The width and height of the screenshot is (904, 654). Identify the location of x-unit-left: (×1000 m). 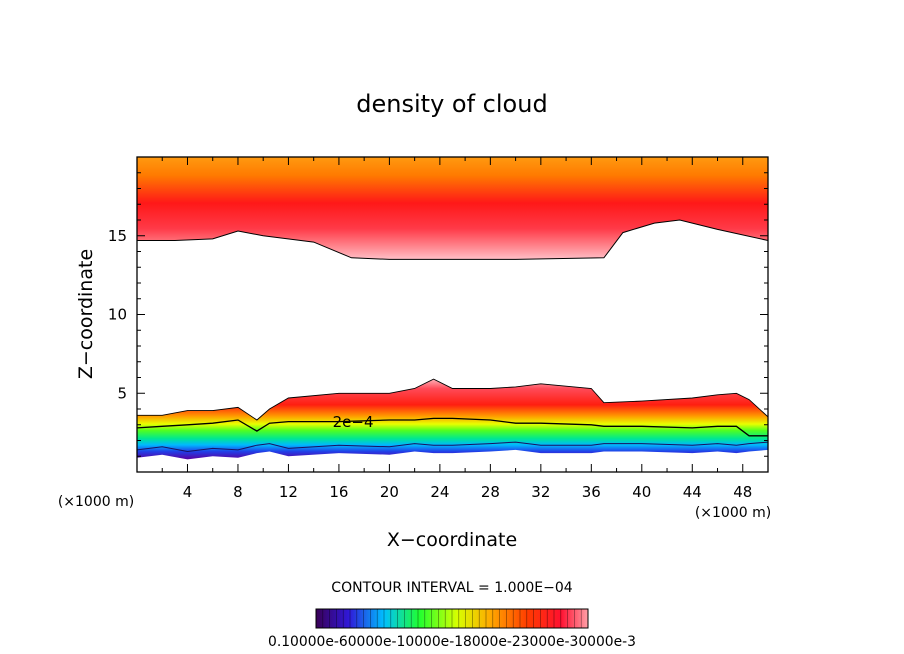
(96, 502).